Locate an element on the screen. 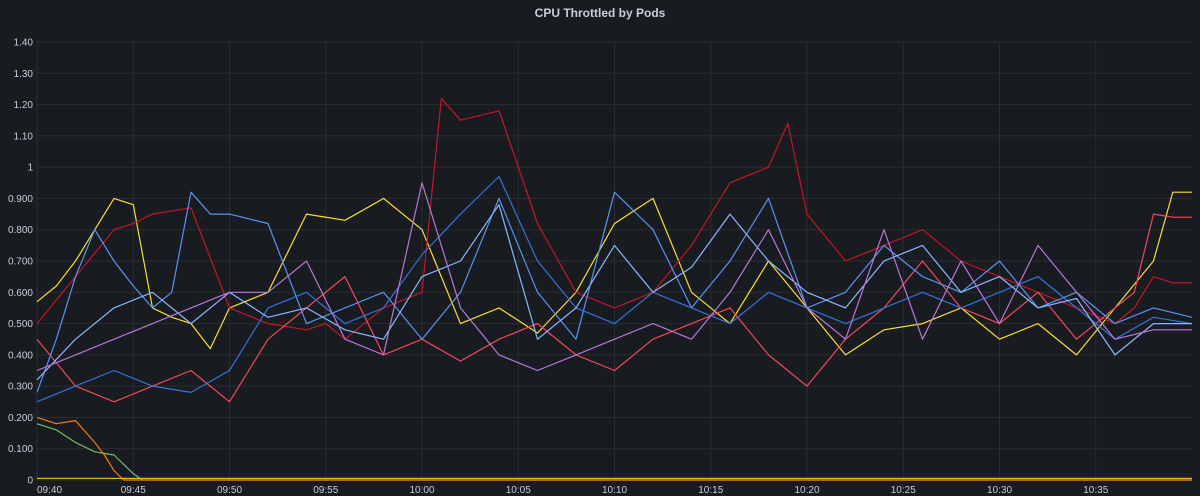  y-tick-label: 0.400 is located at coordinates (20, 355).